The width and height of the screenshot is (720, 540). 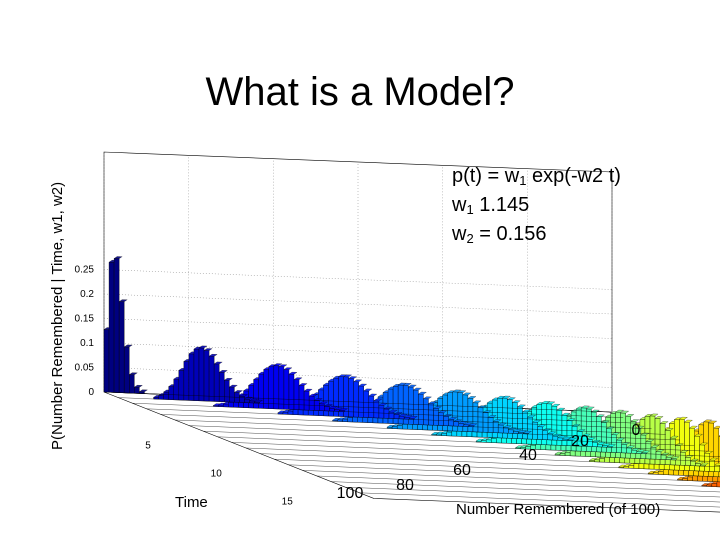 I want to click on formula-1-sub: 1, so click(x=523, y=180).